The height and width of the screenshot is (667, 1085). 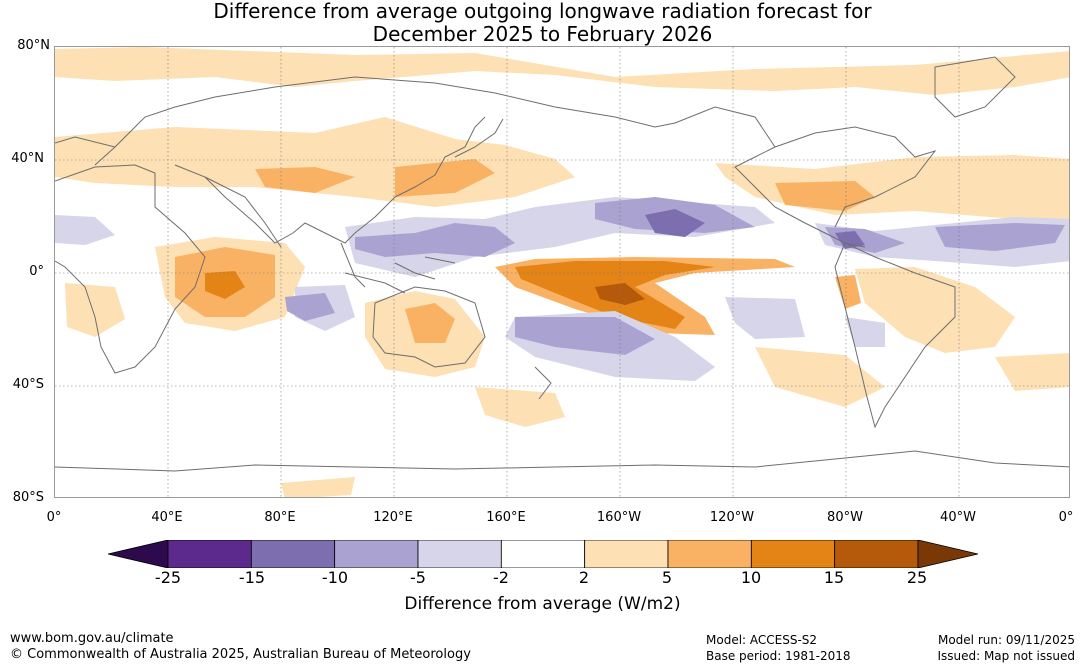 I want to click on lat-label-0: 0°, so click(x=36, y=271).